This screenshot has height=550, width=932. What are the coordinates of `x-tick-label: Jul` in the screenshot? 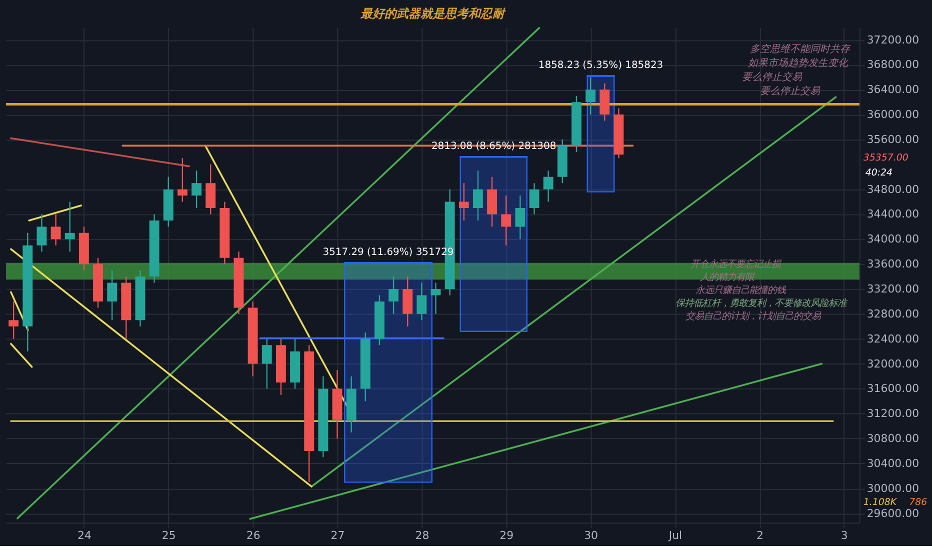 It's located at (675, 535).